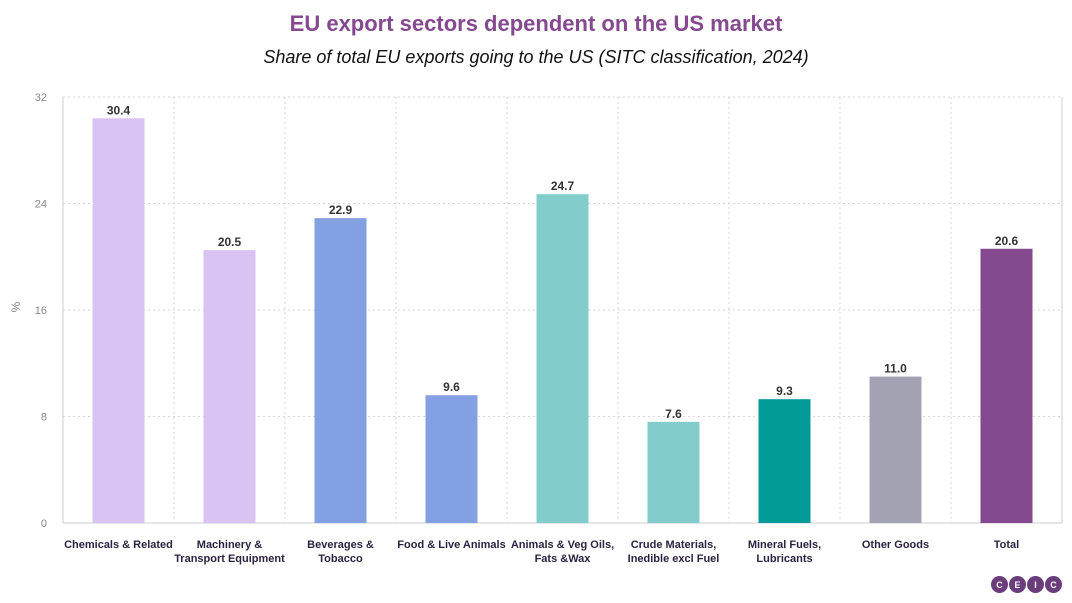  I want to click on x-tick-label-line: Transport Equipment, so click(229, 559).